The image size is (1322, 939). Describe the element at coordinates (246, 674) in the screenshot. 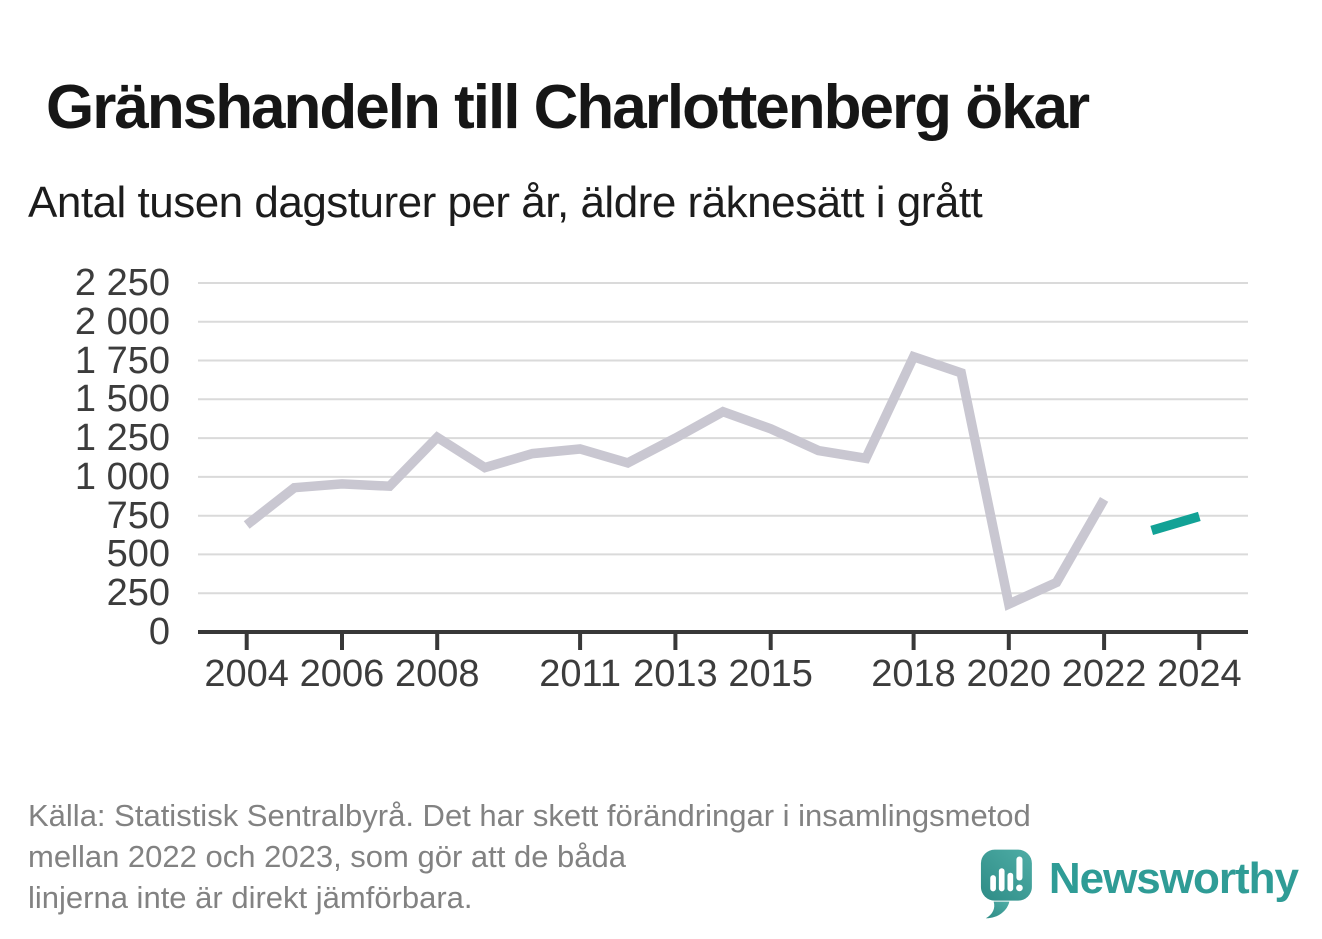

I see `x-axis-label: 2004` at that location.